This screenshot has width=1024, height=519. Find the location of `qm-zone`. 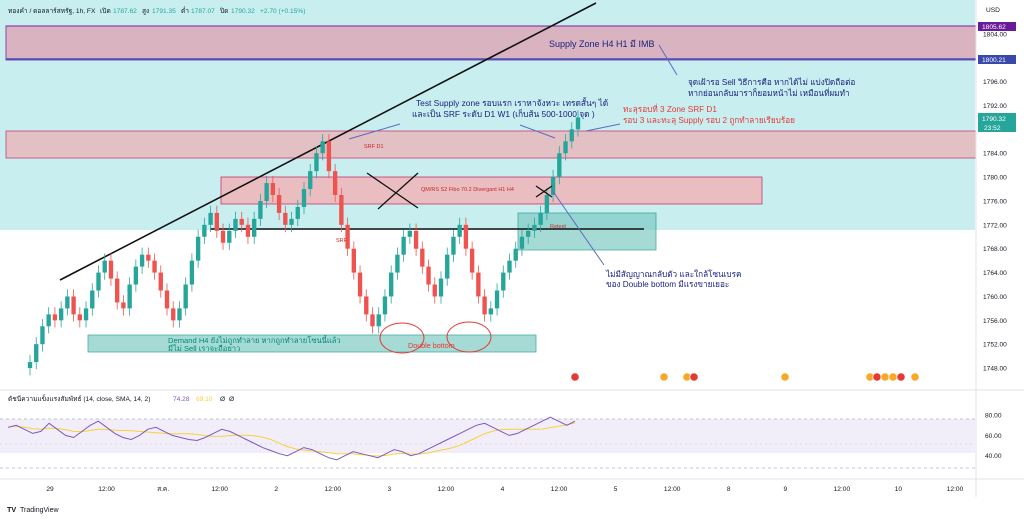

qm-zone is located at coordinates (491, 190).